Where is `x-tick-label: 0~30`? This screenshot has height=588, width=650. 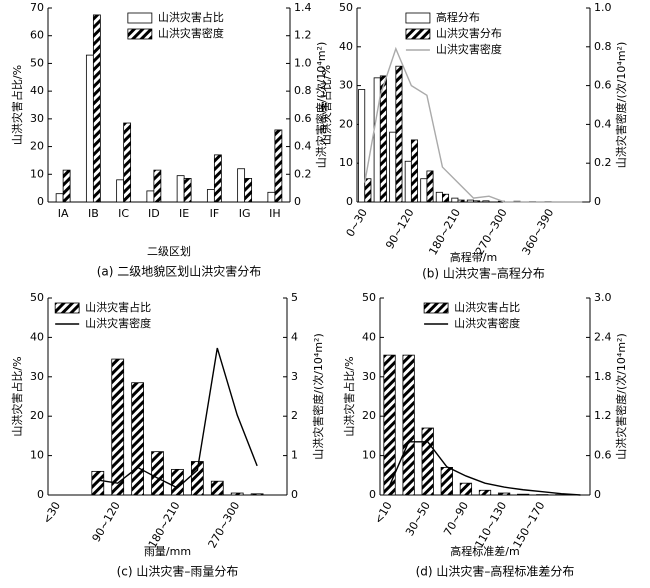 x-tick-label: 0~30 is located at coordinates (357, 223).